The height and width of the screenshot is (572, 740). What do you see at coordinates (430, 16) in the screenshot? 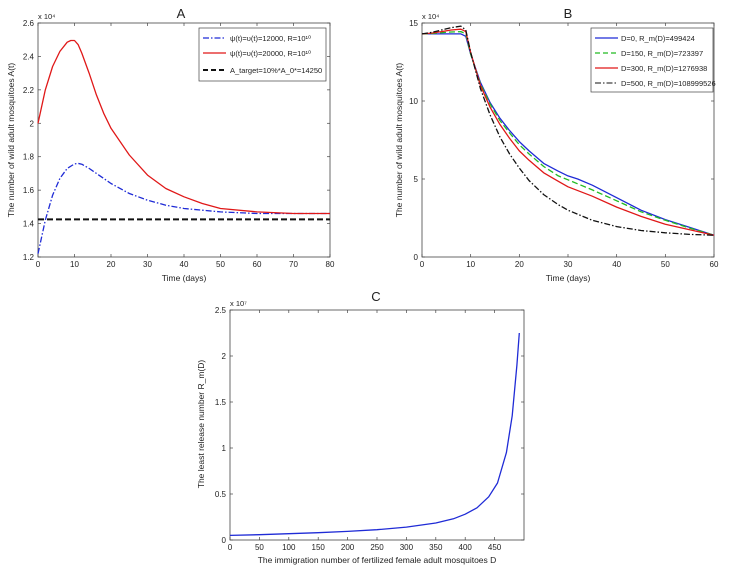
I see `panel-b-y-exponent: x 10⁴` at bounding box center [430, 16].